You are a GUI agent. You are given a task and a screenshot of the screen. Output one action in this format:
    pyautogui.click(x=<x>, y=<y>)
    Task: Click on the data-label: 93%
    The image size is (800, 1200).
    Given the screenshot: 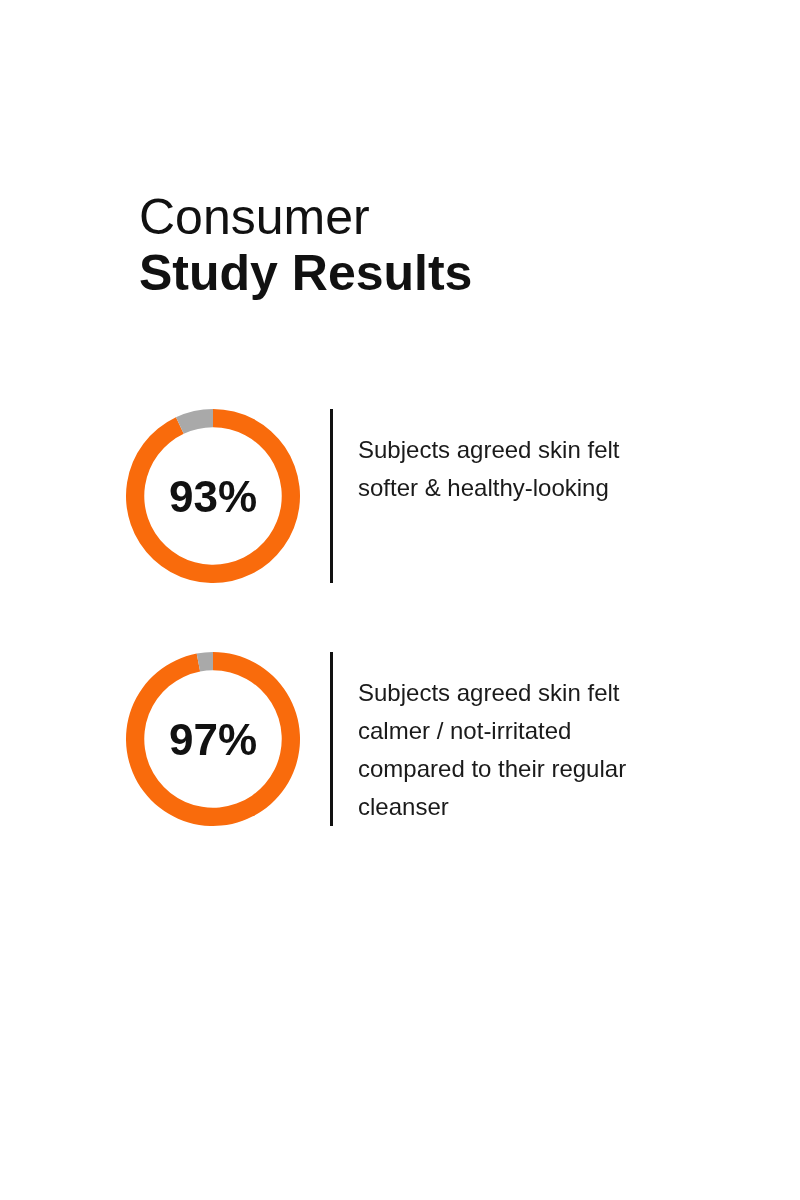 What is the action you would take?
    pyautogui.click(x=213, y=496)
    